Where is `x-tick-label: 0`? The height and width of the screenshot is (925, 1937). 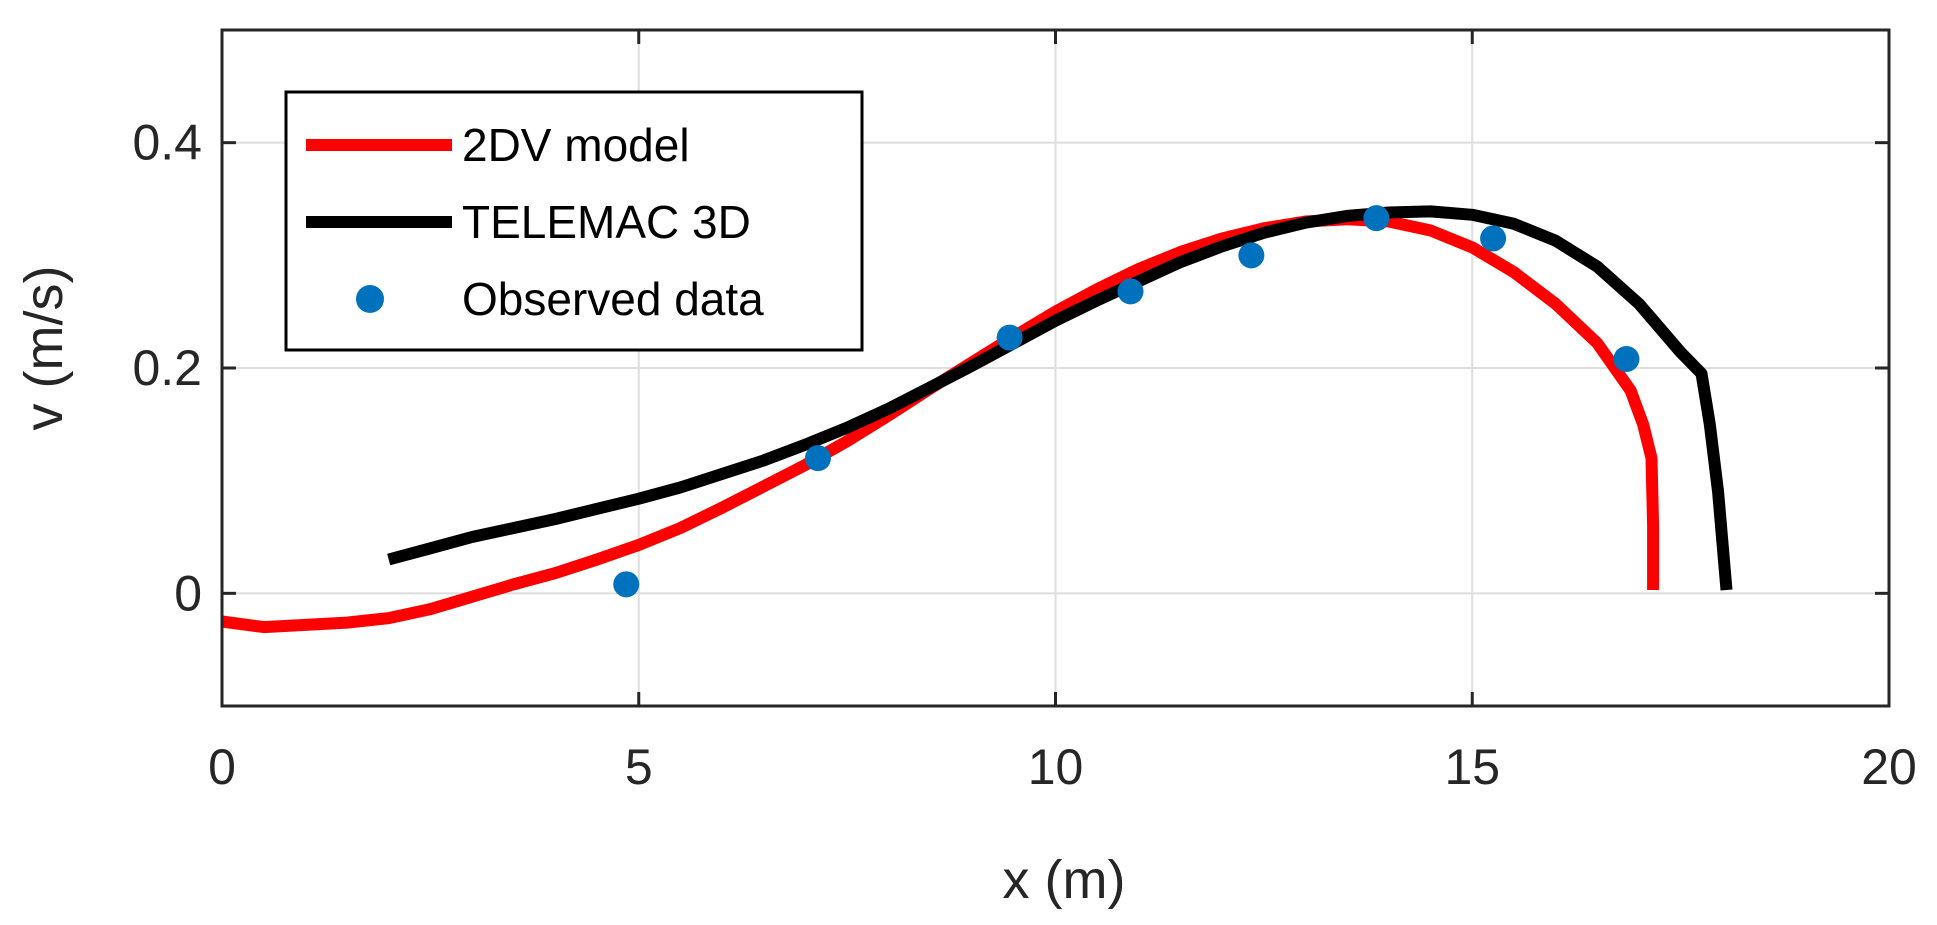 x-tick-label: 0 is located at coordinates (222, 767).